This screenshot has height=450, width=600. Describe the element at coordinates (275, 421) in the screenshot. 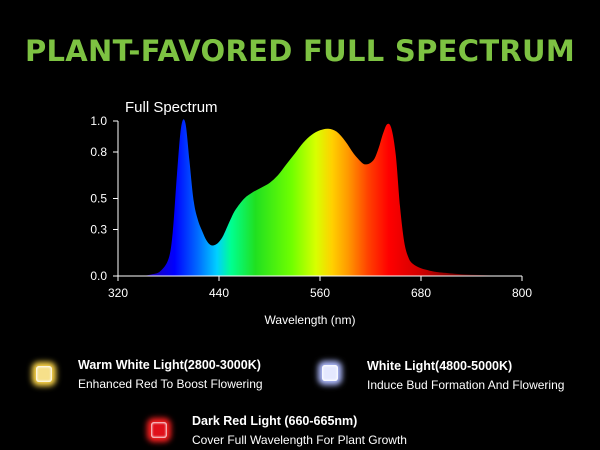

I see `legend-title: Dark Red Light (660-665nm)` at that location.